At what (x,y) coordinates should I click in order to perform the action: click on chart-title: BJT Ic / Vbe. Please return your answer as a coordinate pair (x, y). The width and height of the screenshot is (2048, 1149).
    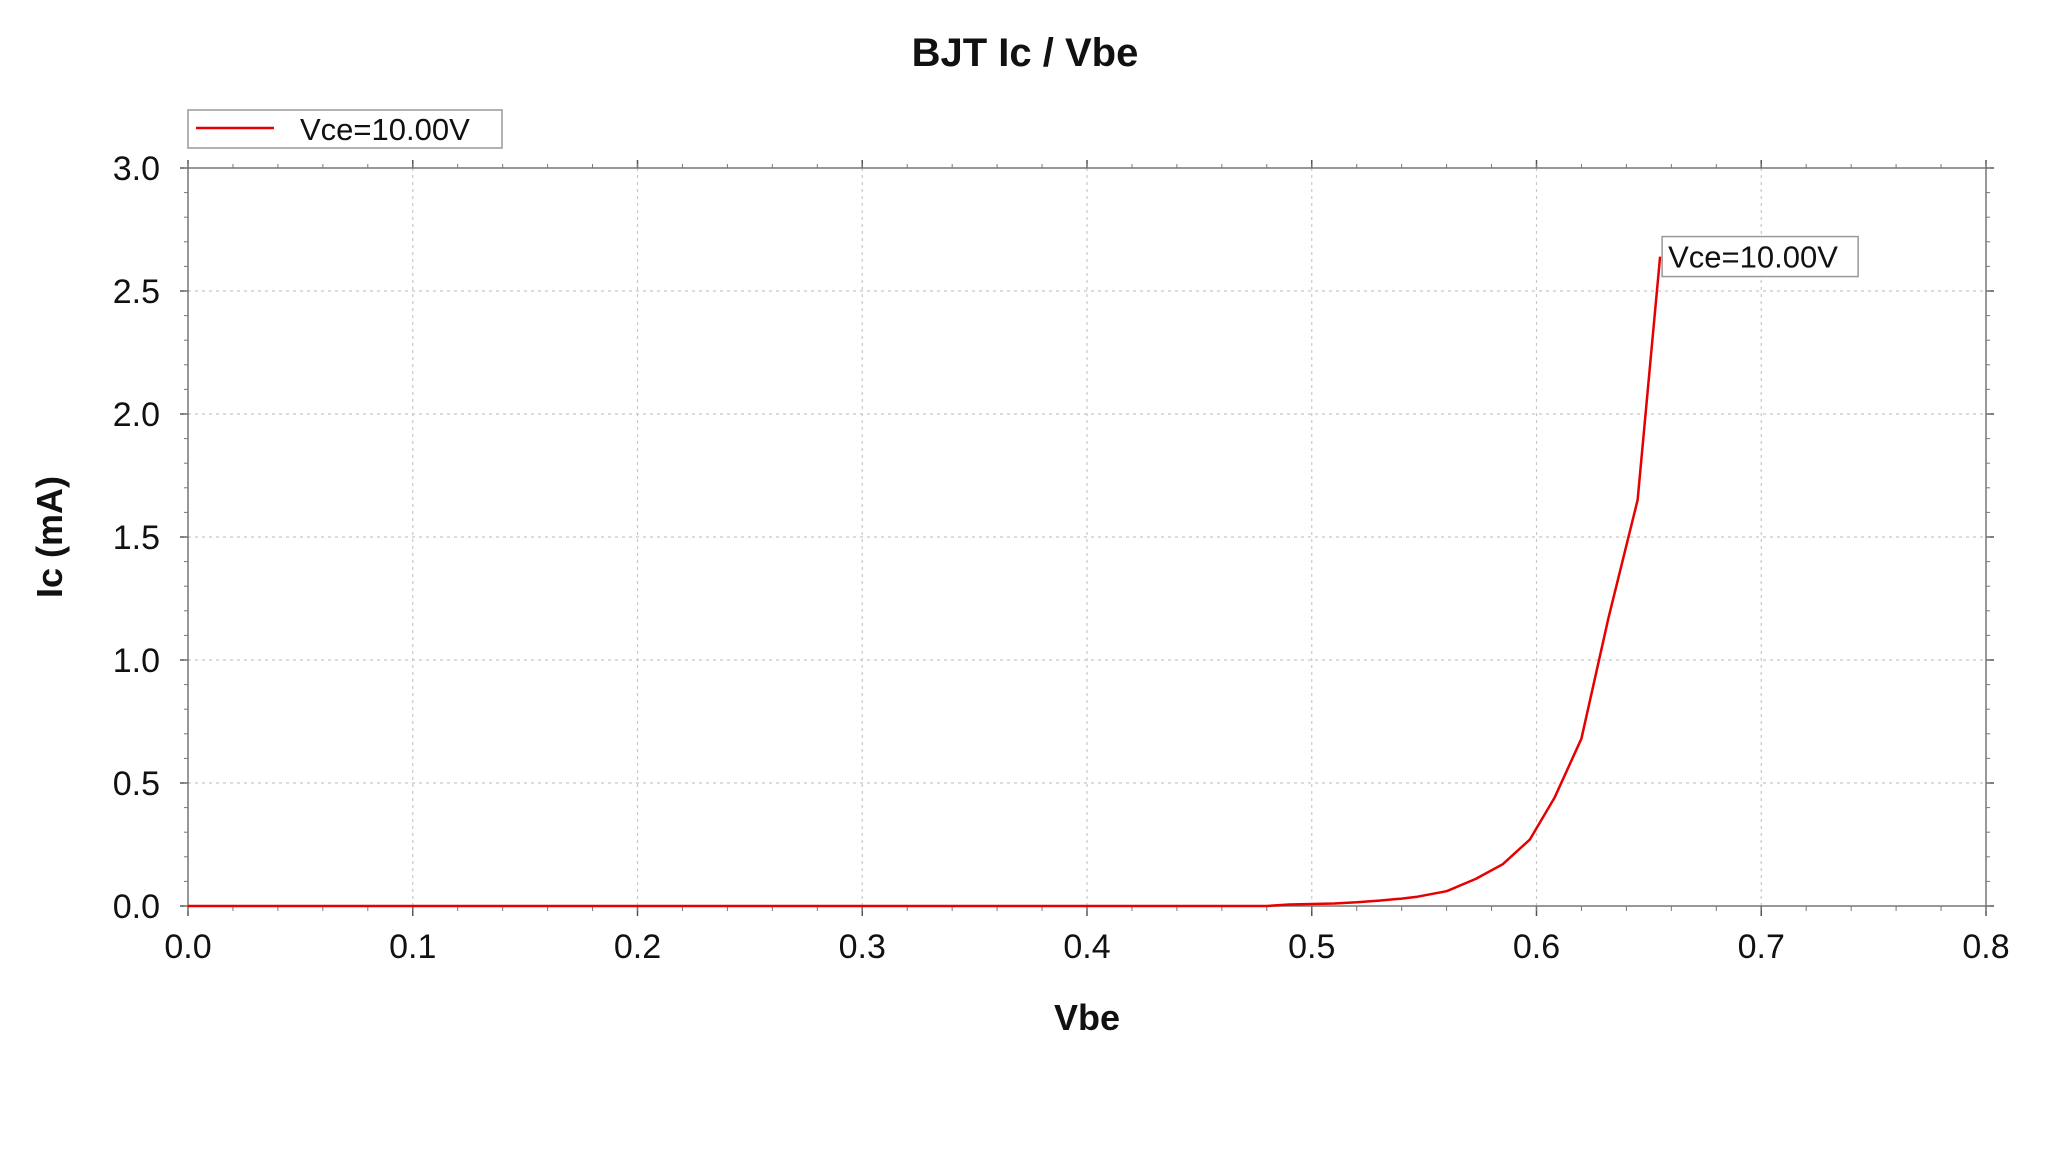
    Looking at the image, I should click on (1025, 53).